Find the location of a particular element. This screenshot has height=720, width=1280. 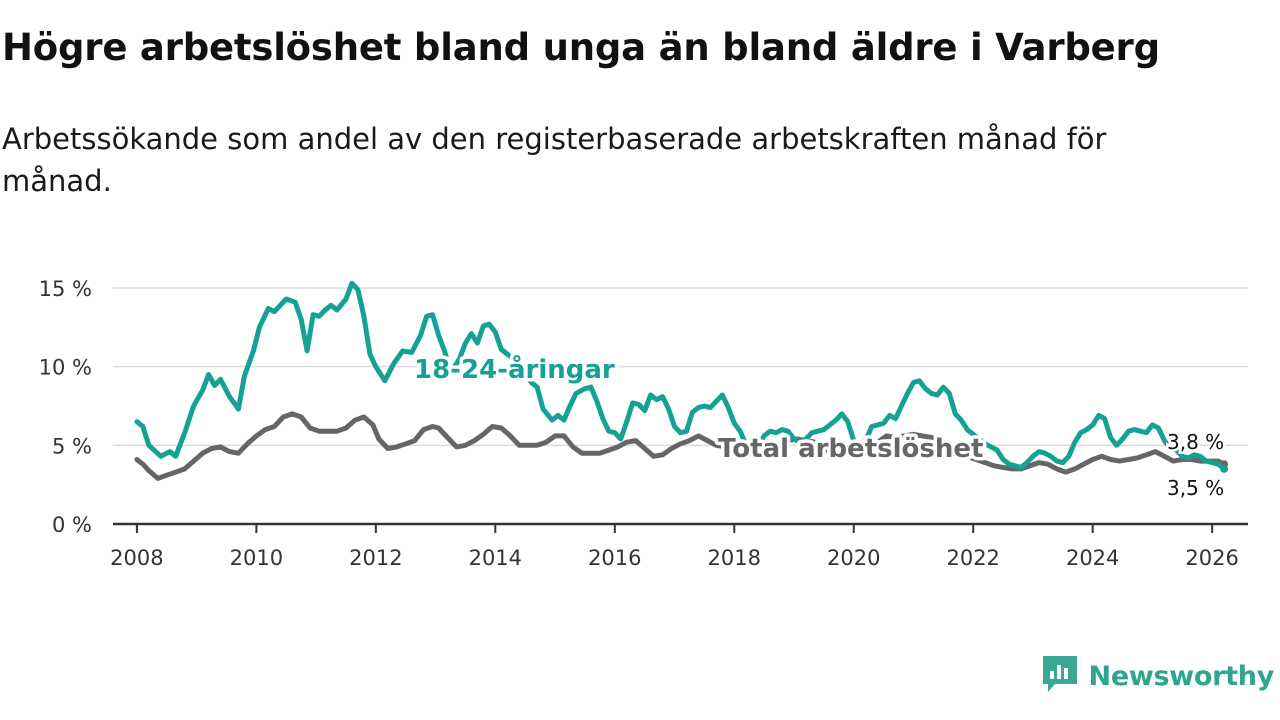

x-tick-label: 2018 is located at coordinates (734, 558).